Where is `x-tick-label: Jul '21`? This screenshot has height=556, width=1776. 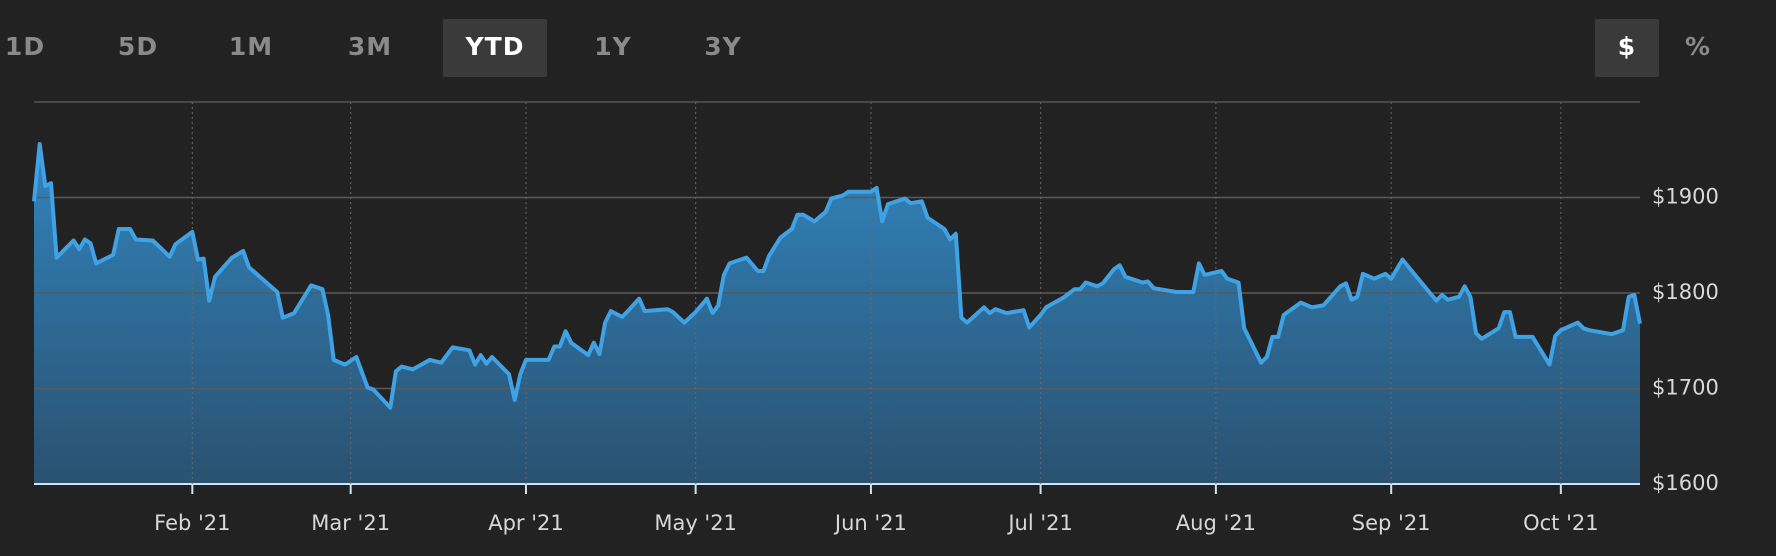
x-tick-label: Jul '21 is located at coordinates (1039, 523).